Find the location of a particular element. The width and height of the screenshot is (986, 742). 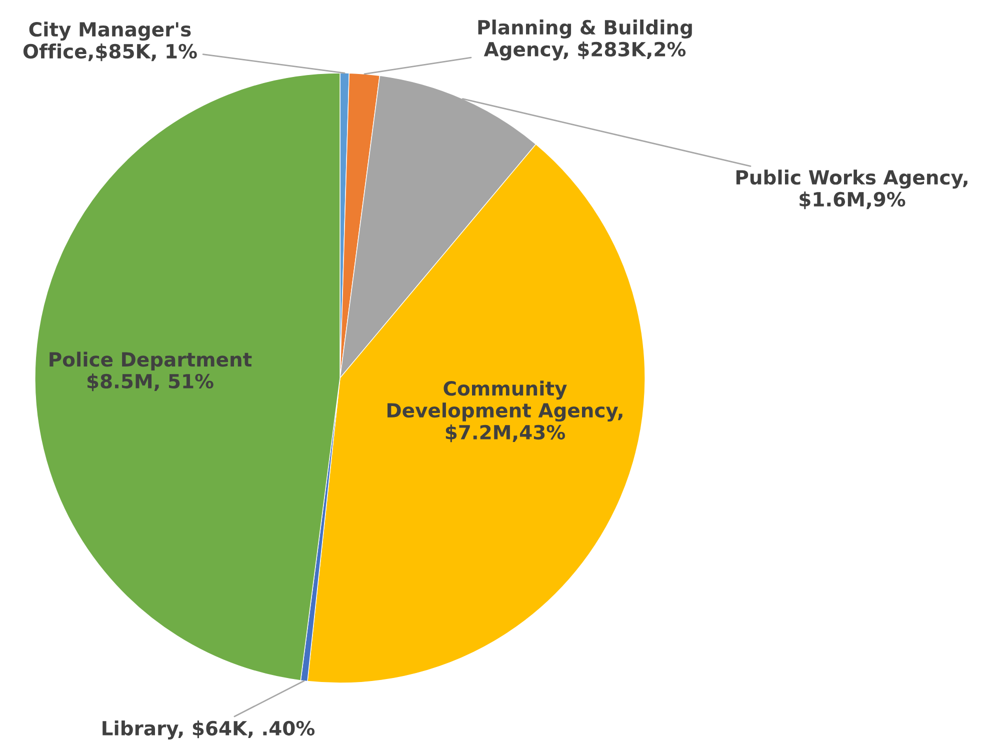

slice-label: Library, $64K, .40% is located at coordinates (208, 730).